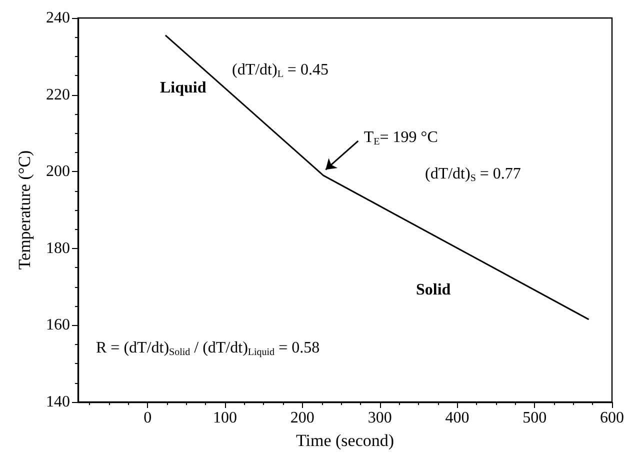  I want to click on x-axis-title: Time (second), so click(345, 440).